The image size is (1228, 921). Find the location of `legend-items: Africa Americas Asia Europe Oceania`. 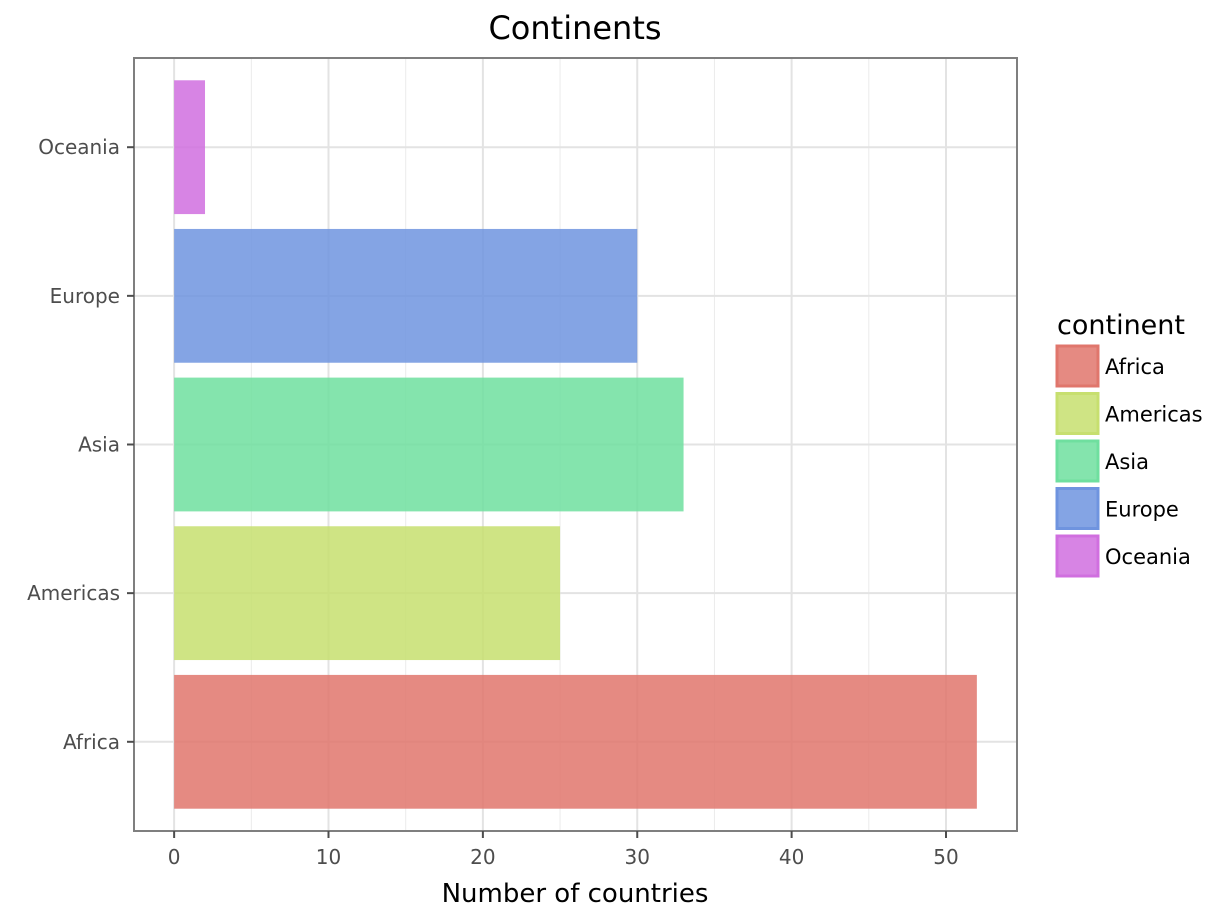

legend-items: Africa Americas Asia Europe Oceania is located at coordinates (1129, 461).